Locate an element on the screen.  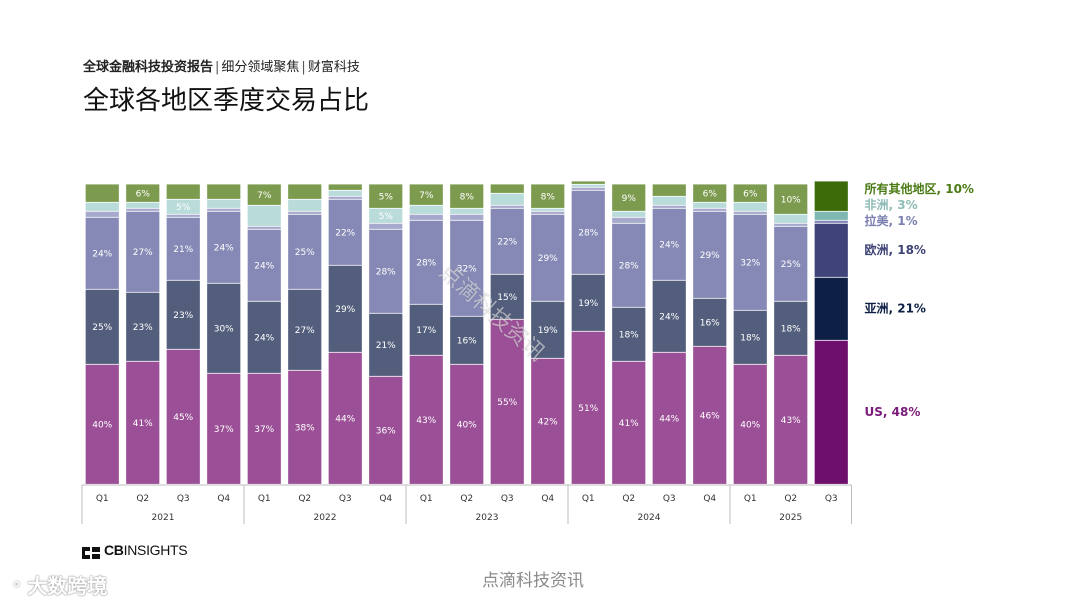
cbinsights-logo: CBINSIGHTS is located at coordinates (135, 550).